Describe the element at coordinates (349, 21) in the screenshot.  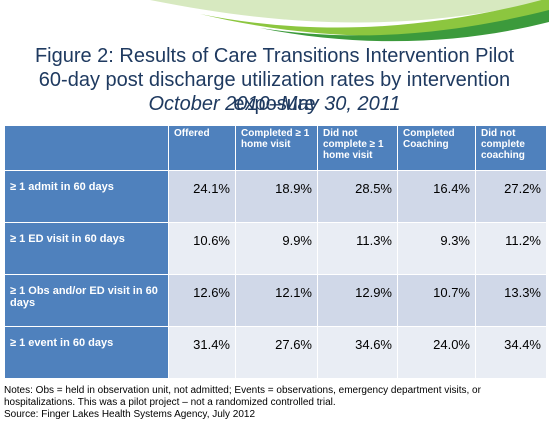
I see `decoration` at that location.